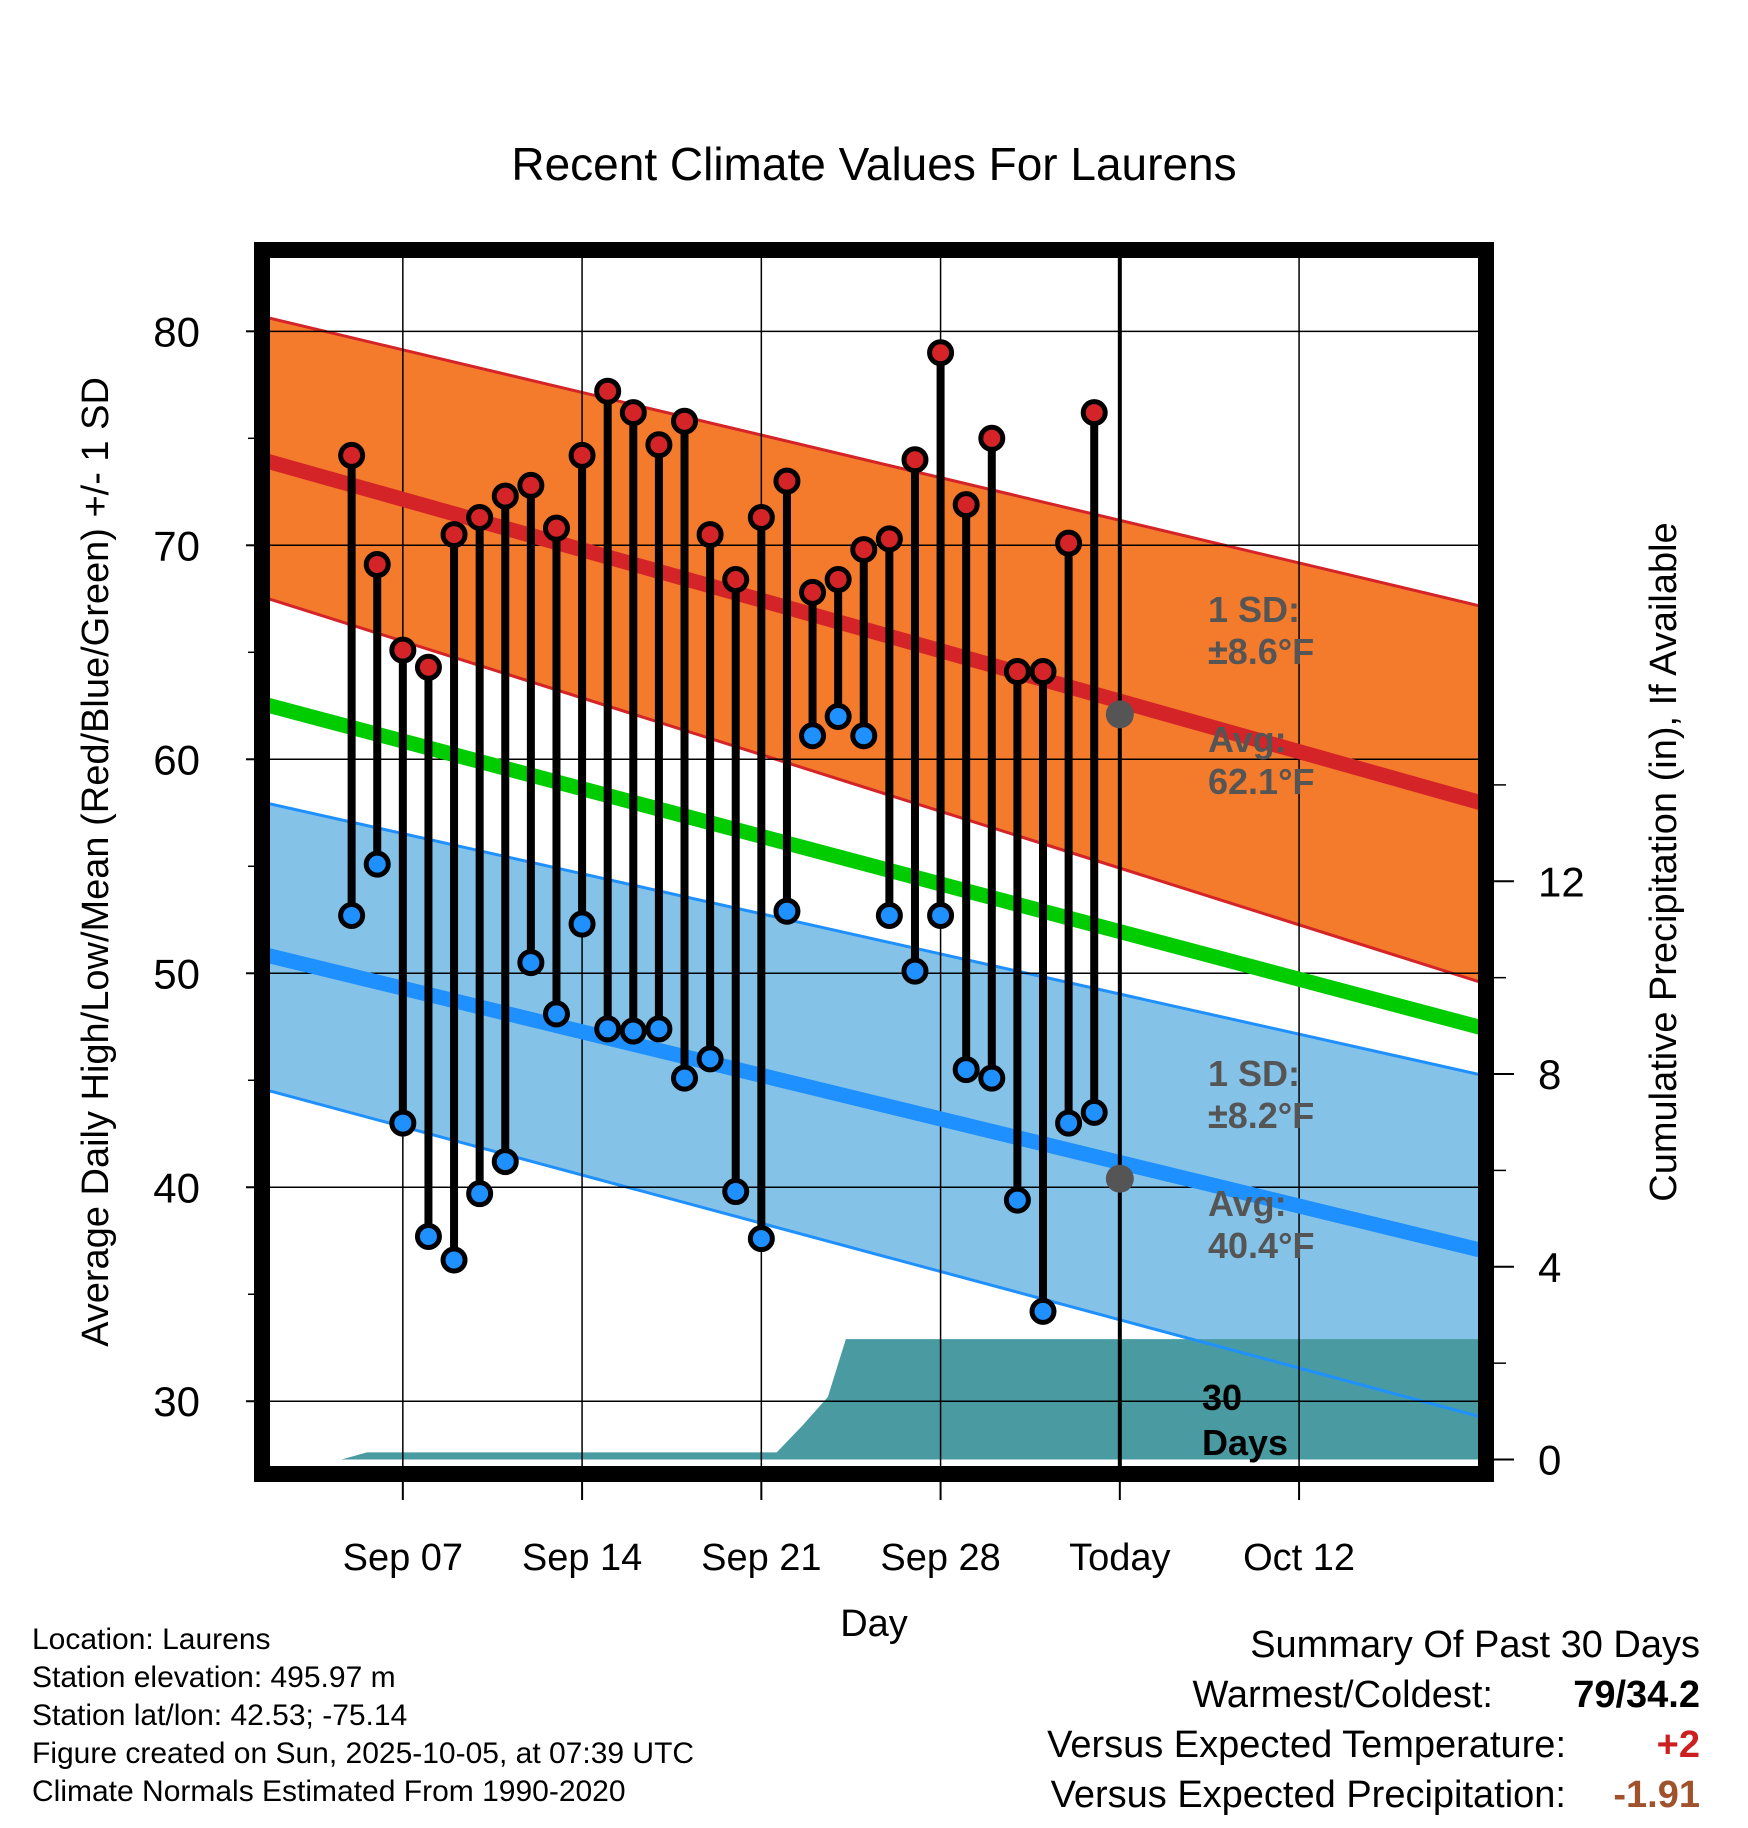  Describe the element at coordinates (1245, 1442) in the screenshot. I see `window-label-days-word: Days` at that location.